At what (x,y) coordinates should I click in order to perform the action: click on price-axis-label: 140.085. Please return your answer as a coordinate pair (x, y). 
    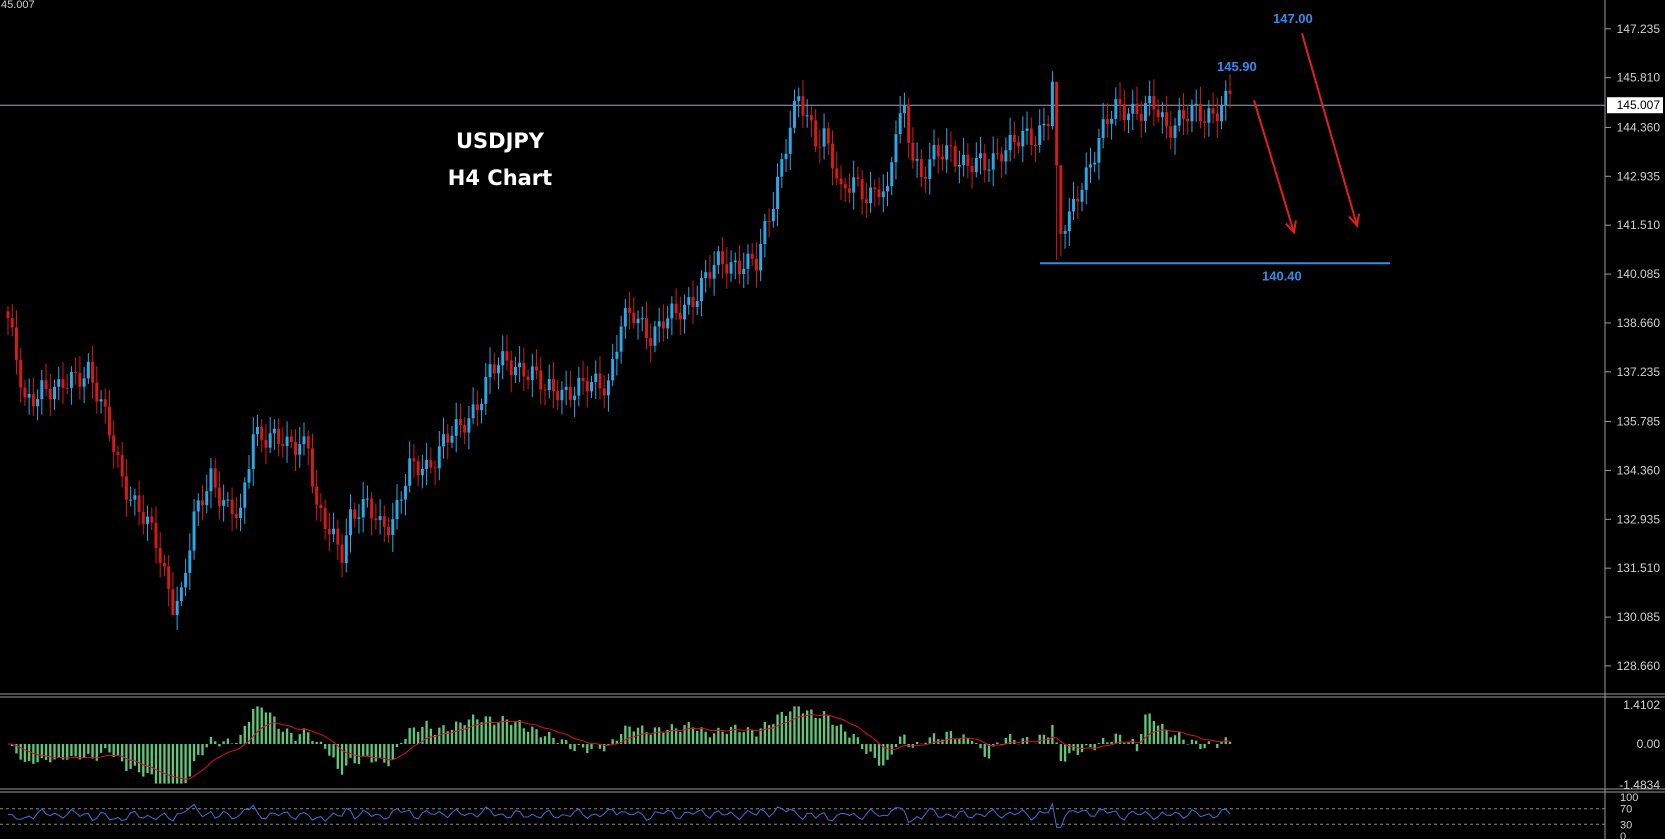
    Looking at the image, I should click on (1639, 274).